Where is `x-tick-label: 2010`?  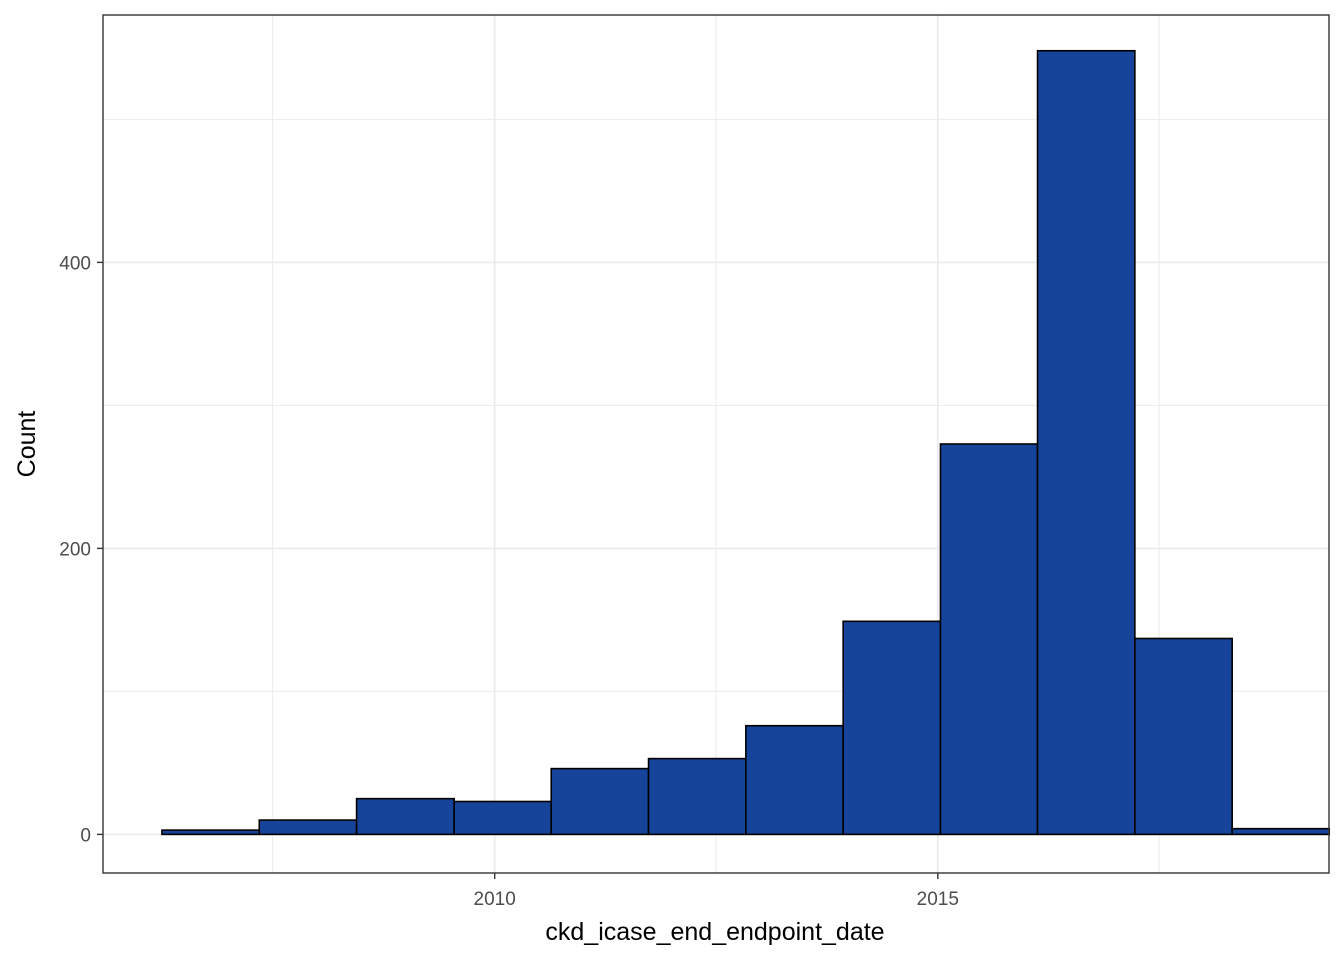 x-tick-label: 2010 is located at coordinates (495, 899).